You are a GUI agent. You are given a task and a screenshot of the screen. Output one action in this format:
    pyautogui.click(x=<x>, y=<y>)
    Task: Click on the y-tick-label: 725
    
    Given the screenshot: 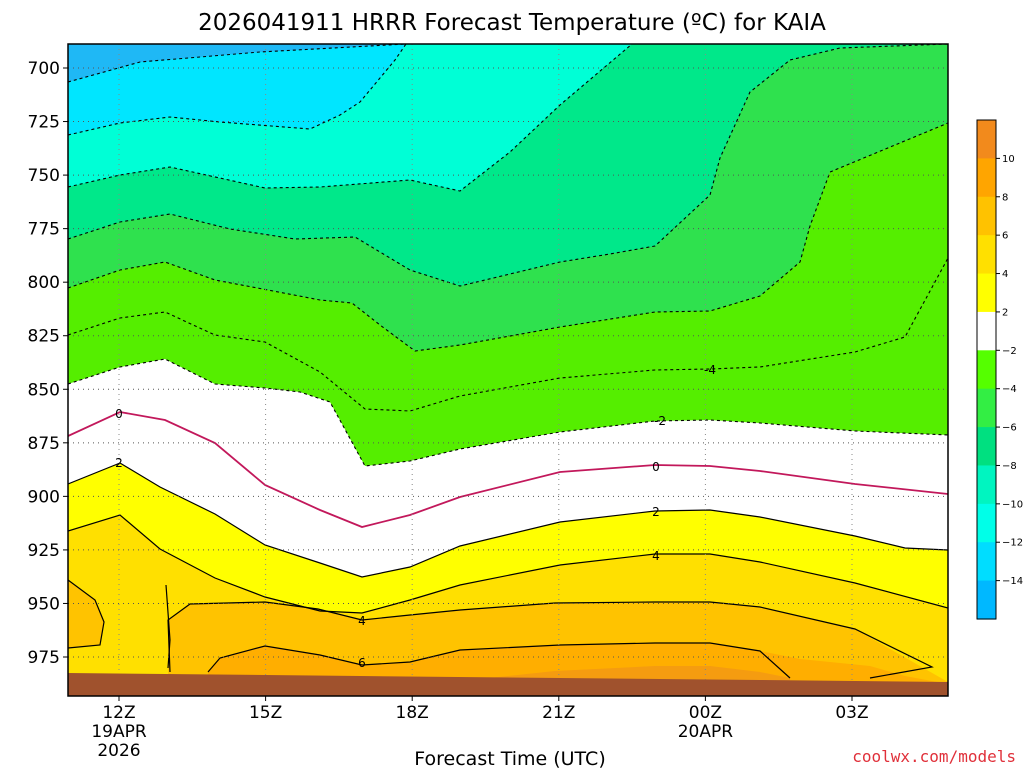 What is the action you would take?
    pyautogui.click(x=44, y=123)
    